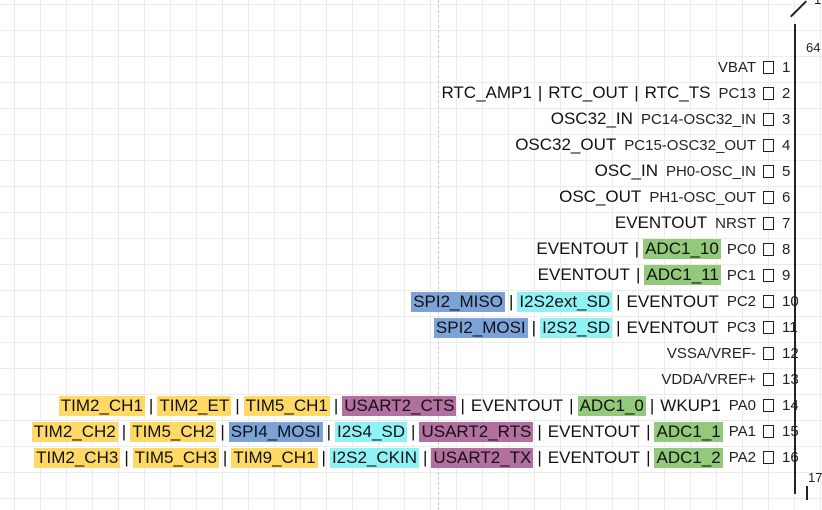  I want to click on pin-name: PH1-OSC_OUT, so click(702, 197).